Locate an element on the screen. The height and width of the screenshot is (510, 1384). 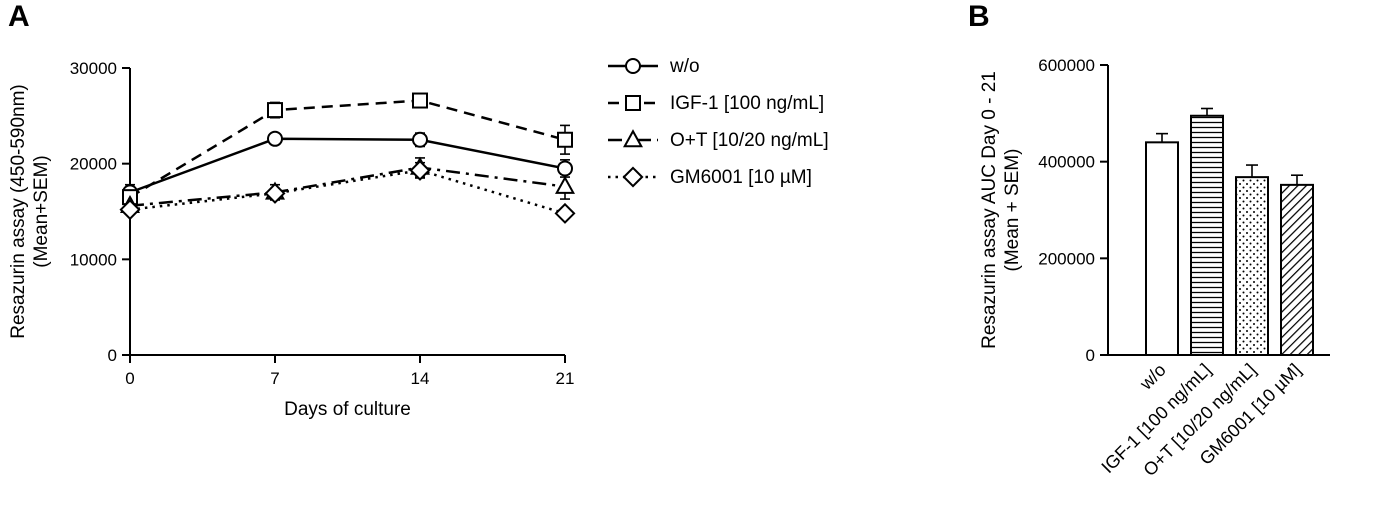
y-tick-label: 400000 is located at coordinates (1066, 162).